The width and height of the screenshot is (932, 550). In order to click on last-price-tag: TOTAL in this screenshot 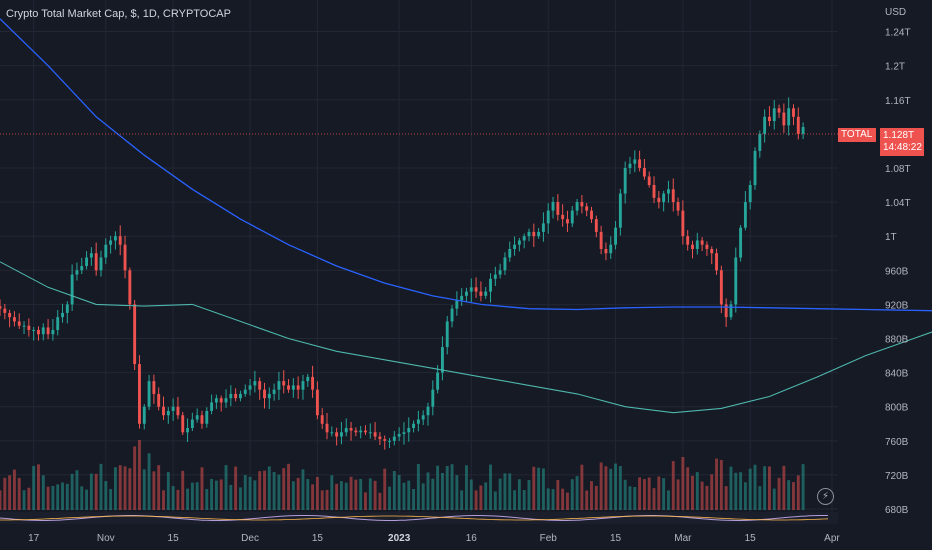, I will do `click(857, 135)`.